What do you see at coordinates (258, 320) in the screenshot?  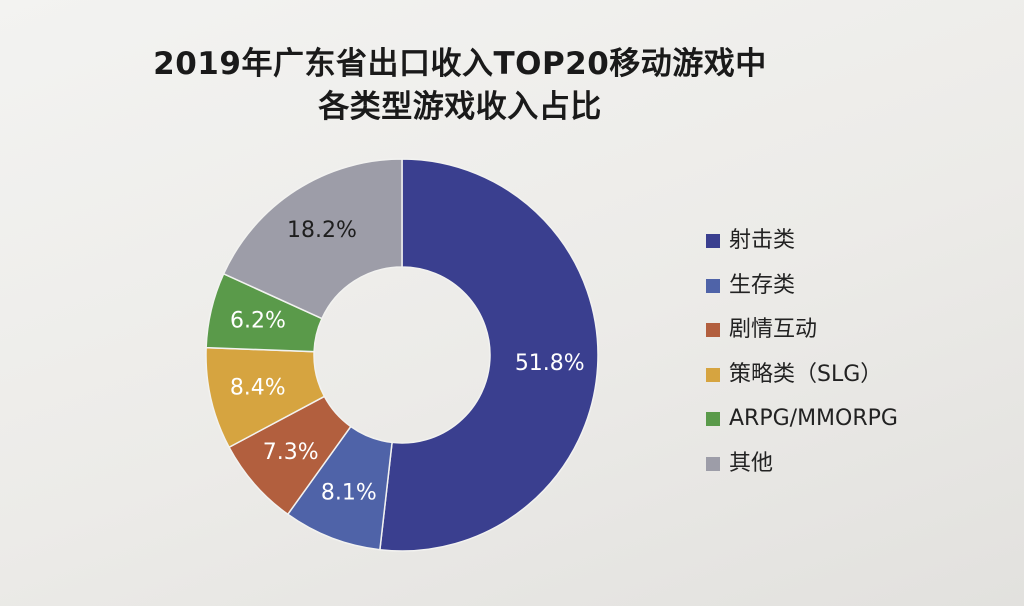 I see `data-label-arpg: 6.2%` at bounding box center [258, 320].